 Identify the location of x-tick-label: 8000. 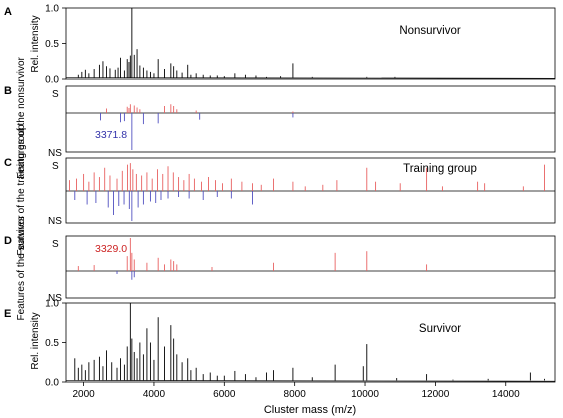
(295, 394).